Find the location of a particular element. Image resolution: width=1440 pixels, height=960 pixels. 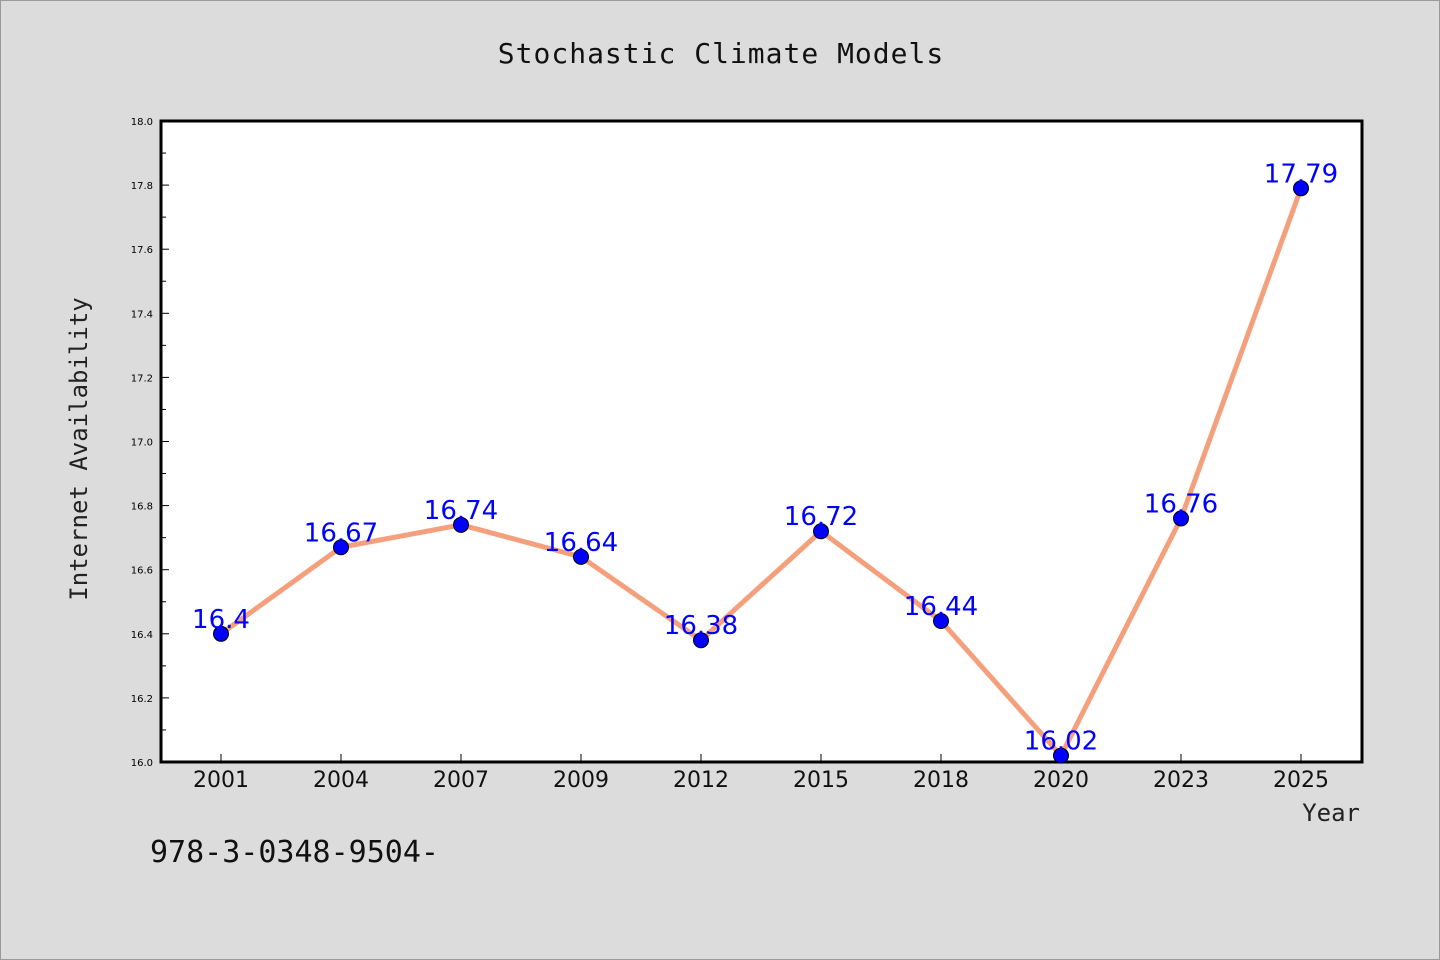

data-label: 16.74 is located at coordinates (461, 511).